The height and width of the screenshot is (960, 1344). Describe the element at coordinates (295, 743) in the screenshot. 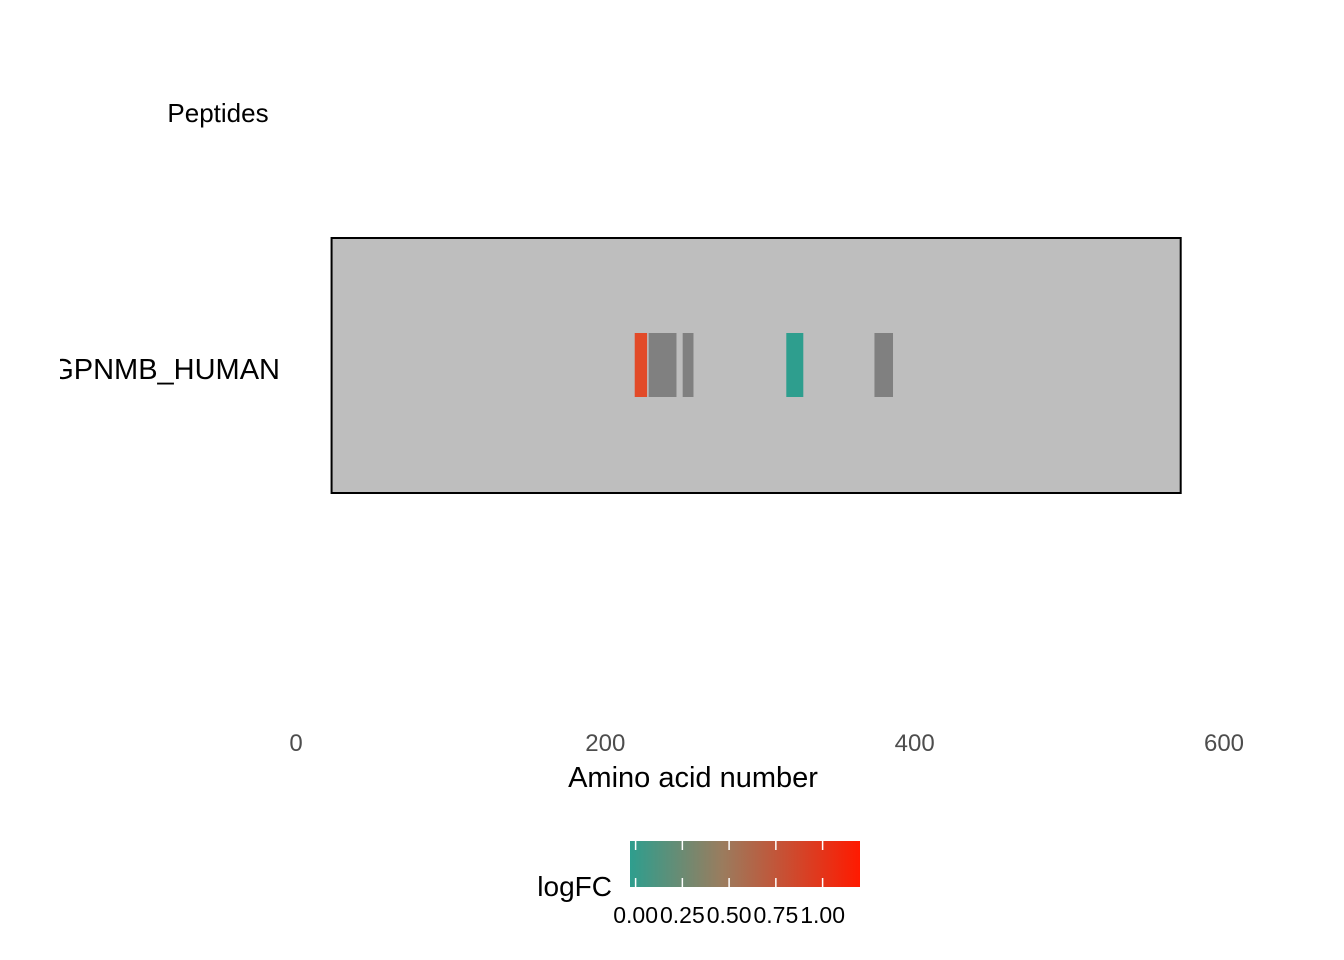

I see `x-tick-label: 0` at that location.